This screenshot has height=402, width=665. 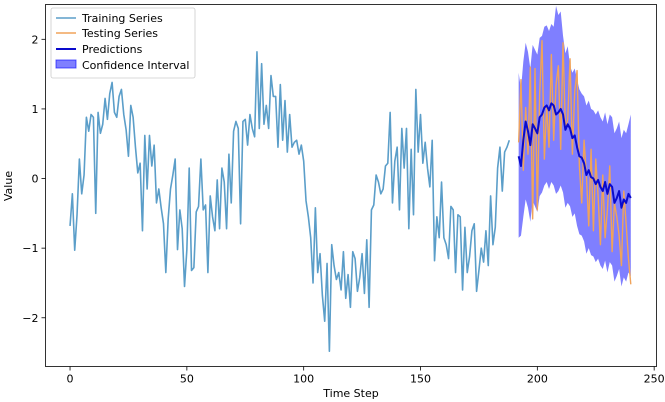 What do you see at coordinates (66, 64) in the screenshot?
I see `legend-swatch-confidence` at bounding box center [66, 64].